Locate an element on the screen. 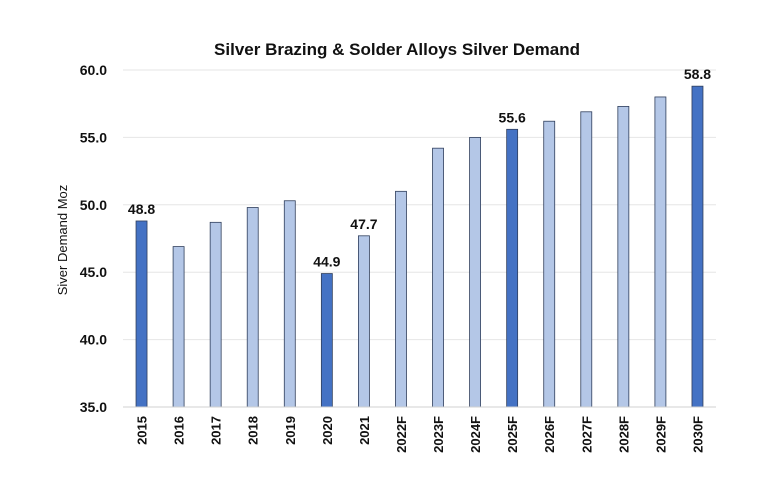  bar-2016 is located at coordinates (178, 327).